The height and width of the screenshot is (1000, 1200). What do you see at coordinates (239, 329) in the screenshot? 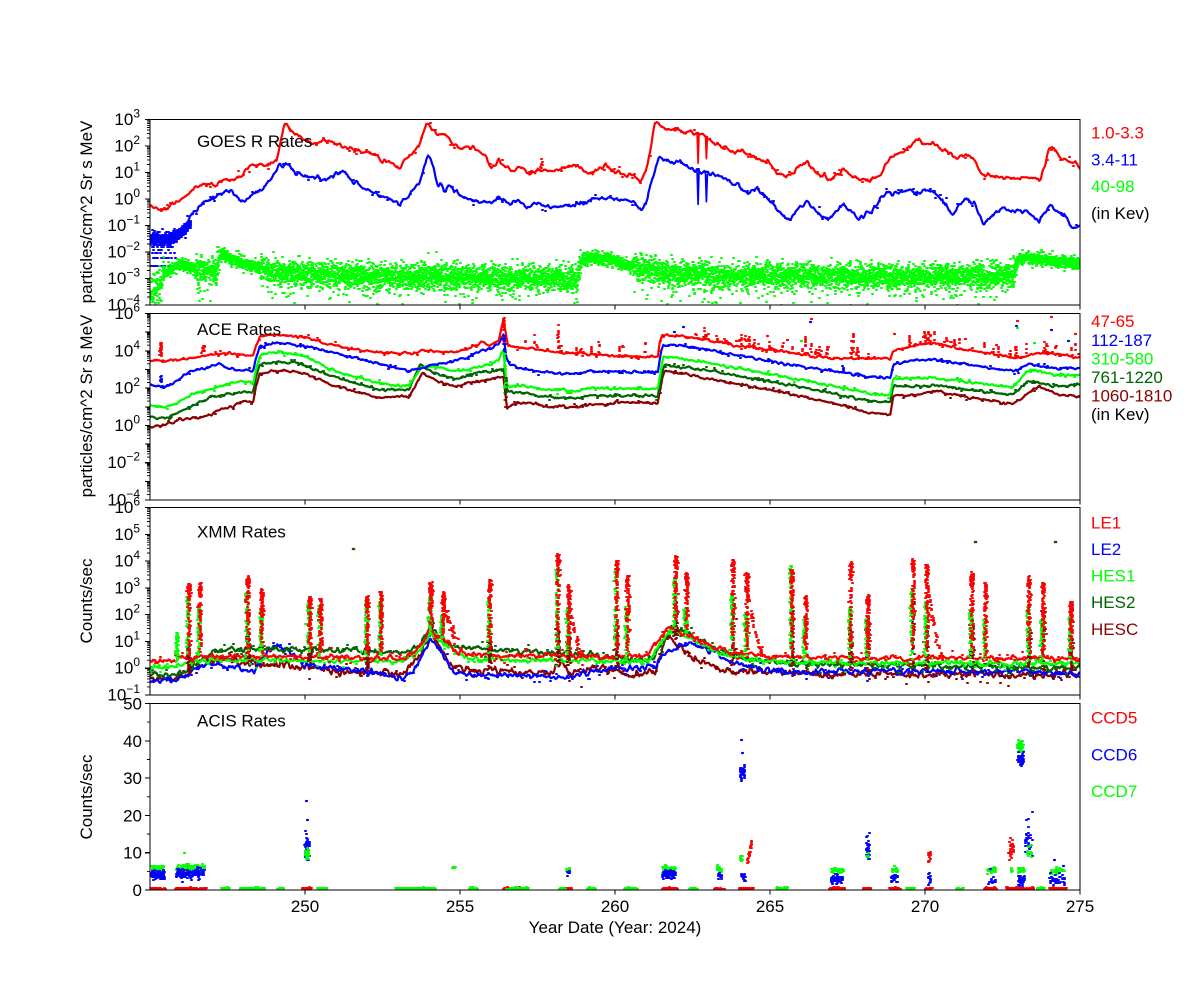
I see `svg-text: ACE Rates` at bounding box center [239, 329].